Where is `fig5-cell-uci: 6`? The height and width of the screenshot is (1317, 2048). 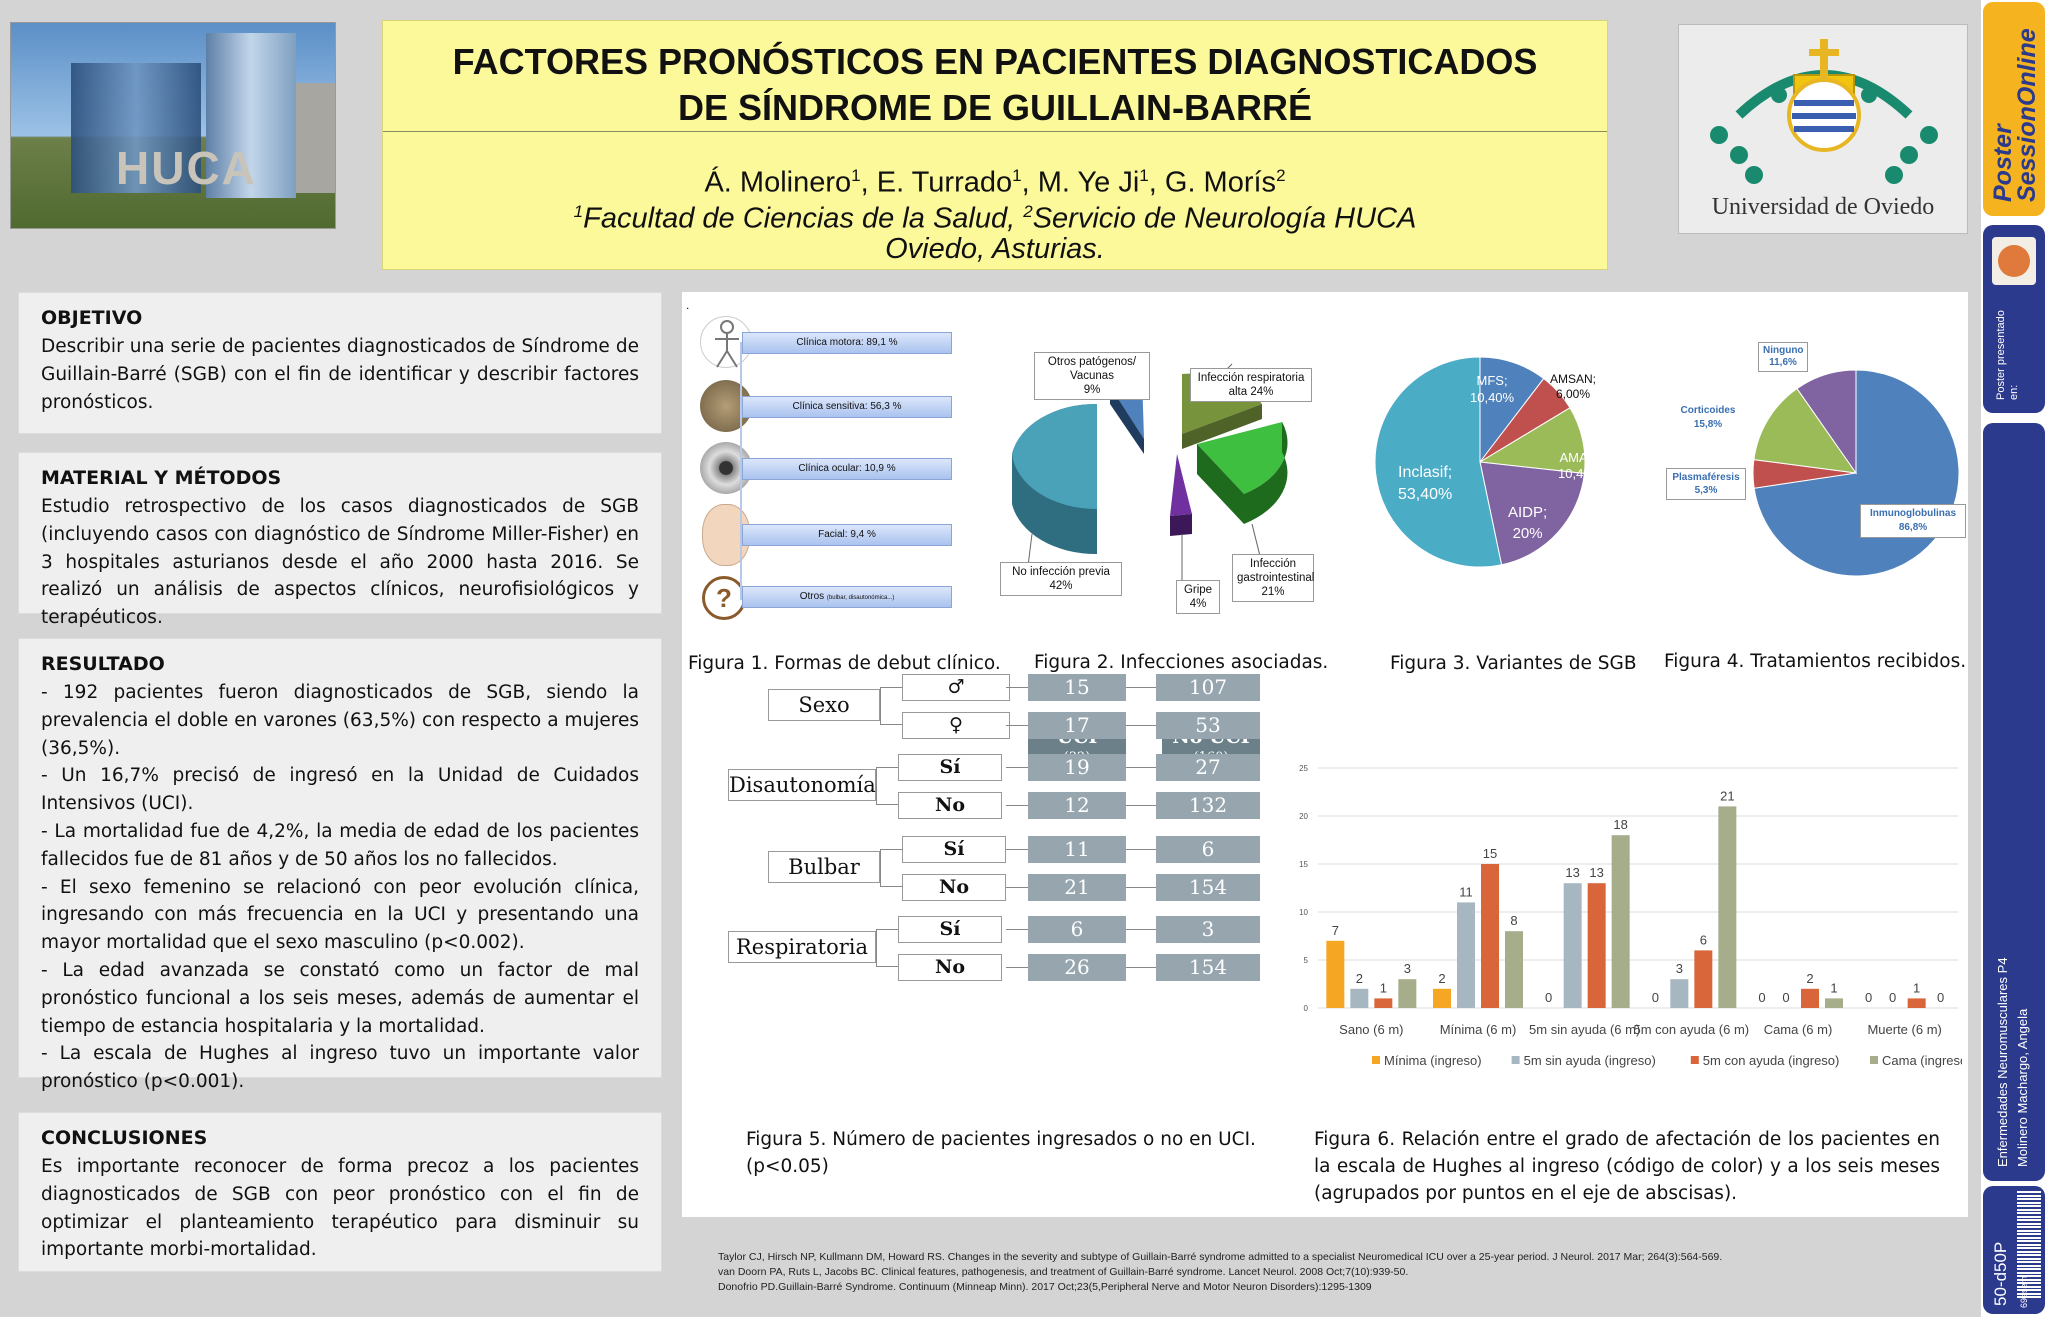 fig5-cell-uci: 6 is located at coordinates (1077, 929).